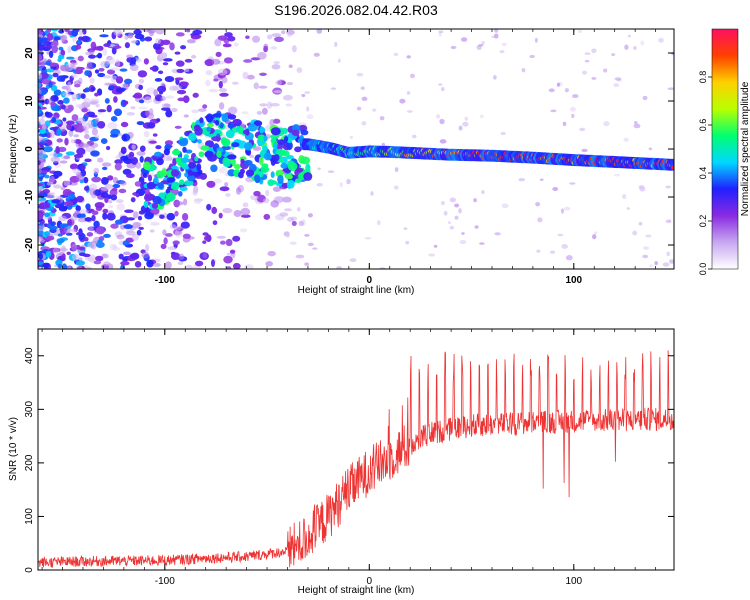  What do you see at coordinates (356, 10) in the screenshot?
I see `figure-title: S196.2026.082.04.42.R03` at bounding box center [356, 10].